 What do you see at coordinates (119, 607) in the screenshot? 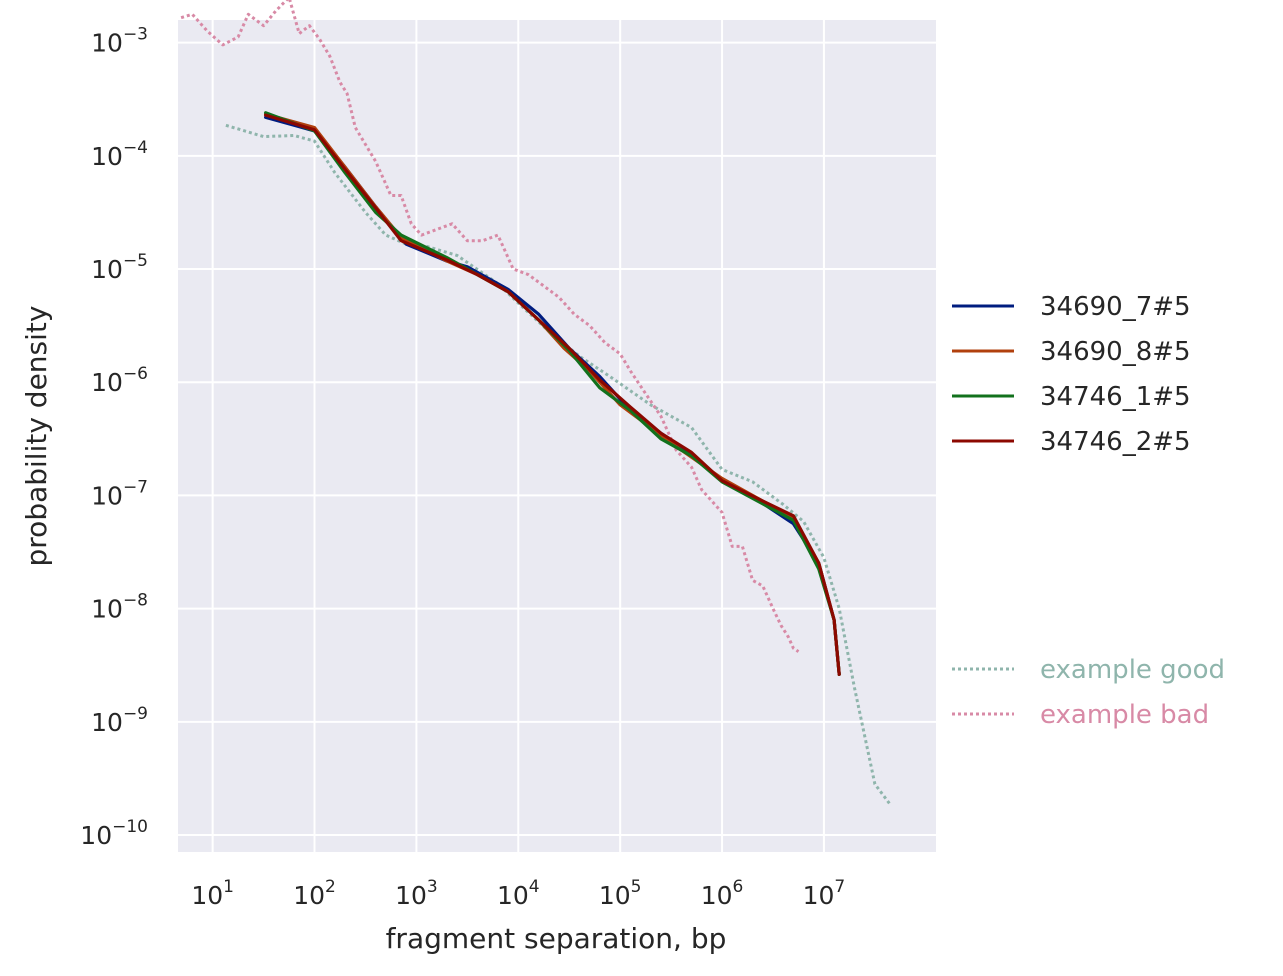
I see `y-tick-label: 10⁻⁸` at bounding box center [119, 607].